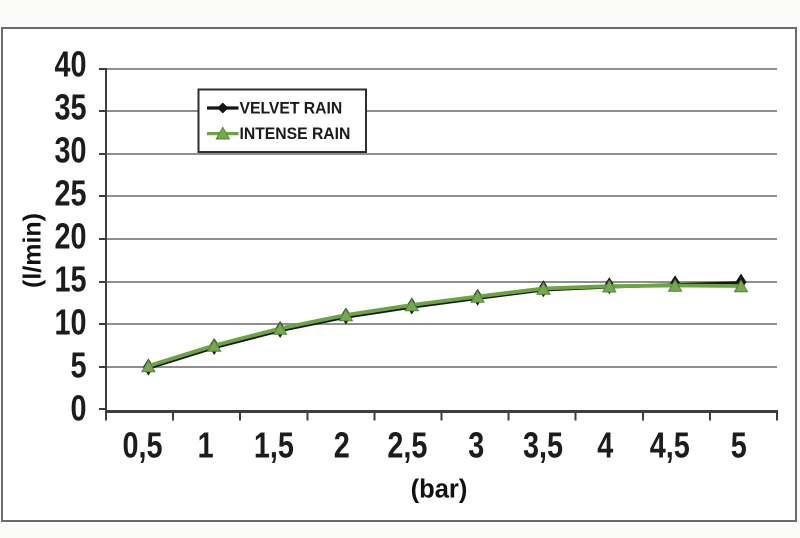 The image size is (800, 538). I want to click on svg-text: 2,5, so click(407, 444).